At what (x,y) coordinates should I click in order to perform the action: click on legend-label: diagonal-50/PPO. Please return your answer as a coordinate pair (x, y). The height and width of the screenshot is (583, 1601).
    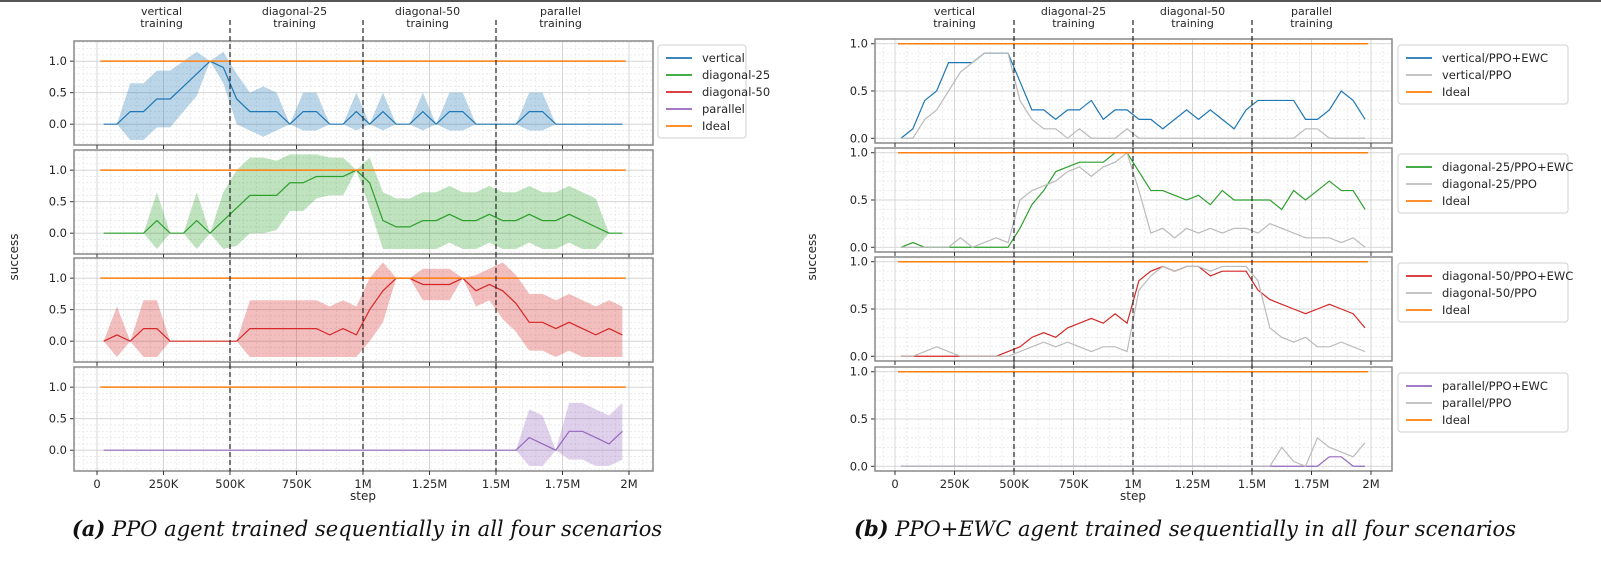
    Looking at the image, I should click on (1489, 293).